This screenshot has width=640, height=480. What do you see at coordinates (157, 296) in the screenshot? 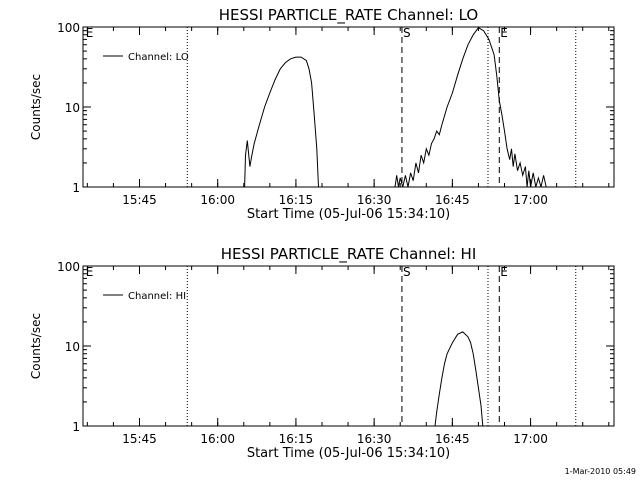
I see `legend-label: Channel: HI` at bounding box center [157, 296].